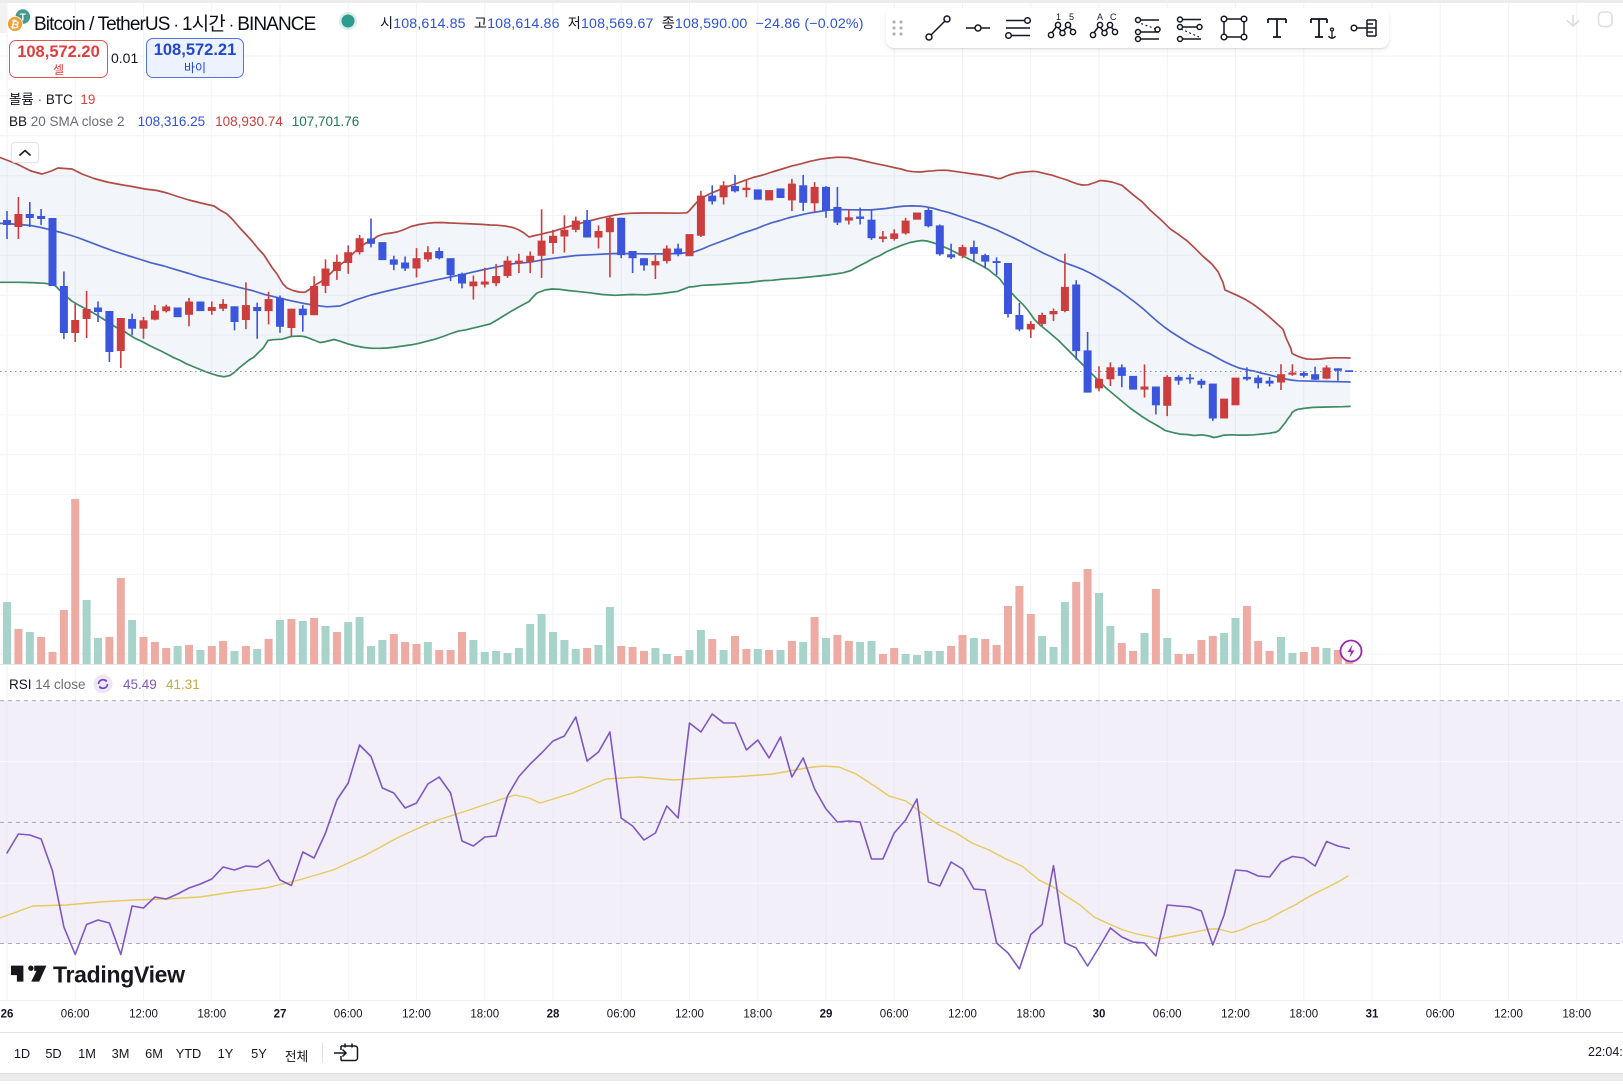 Image resolution: width=1623 pixels, height=1085 pixels. What do you see at coordinates (1113, 17) in the screenshot?
I see `svg-text: C` at bounding box center [1113, 17].